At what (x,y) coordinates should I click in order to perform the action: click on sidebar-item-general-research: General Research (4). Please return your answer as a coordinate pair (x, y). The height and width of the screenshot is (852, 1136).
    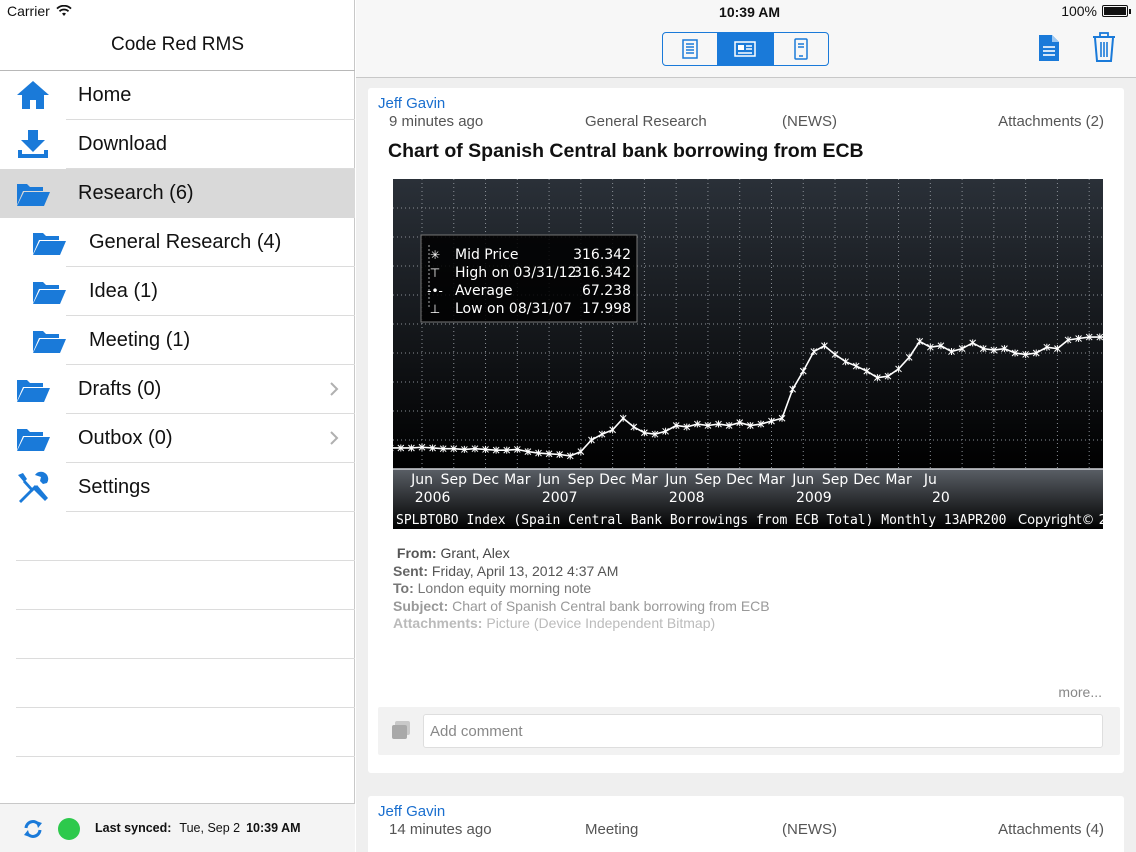
    Looking at the image, I should click on (177, 242).